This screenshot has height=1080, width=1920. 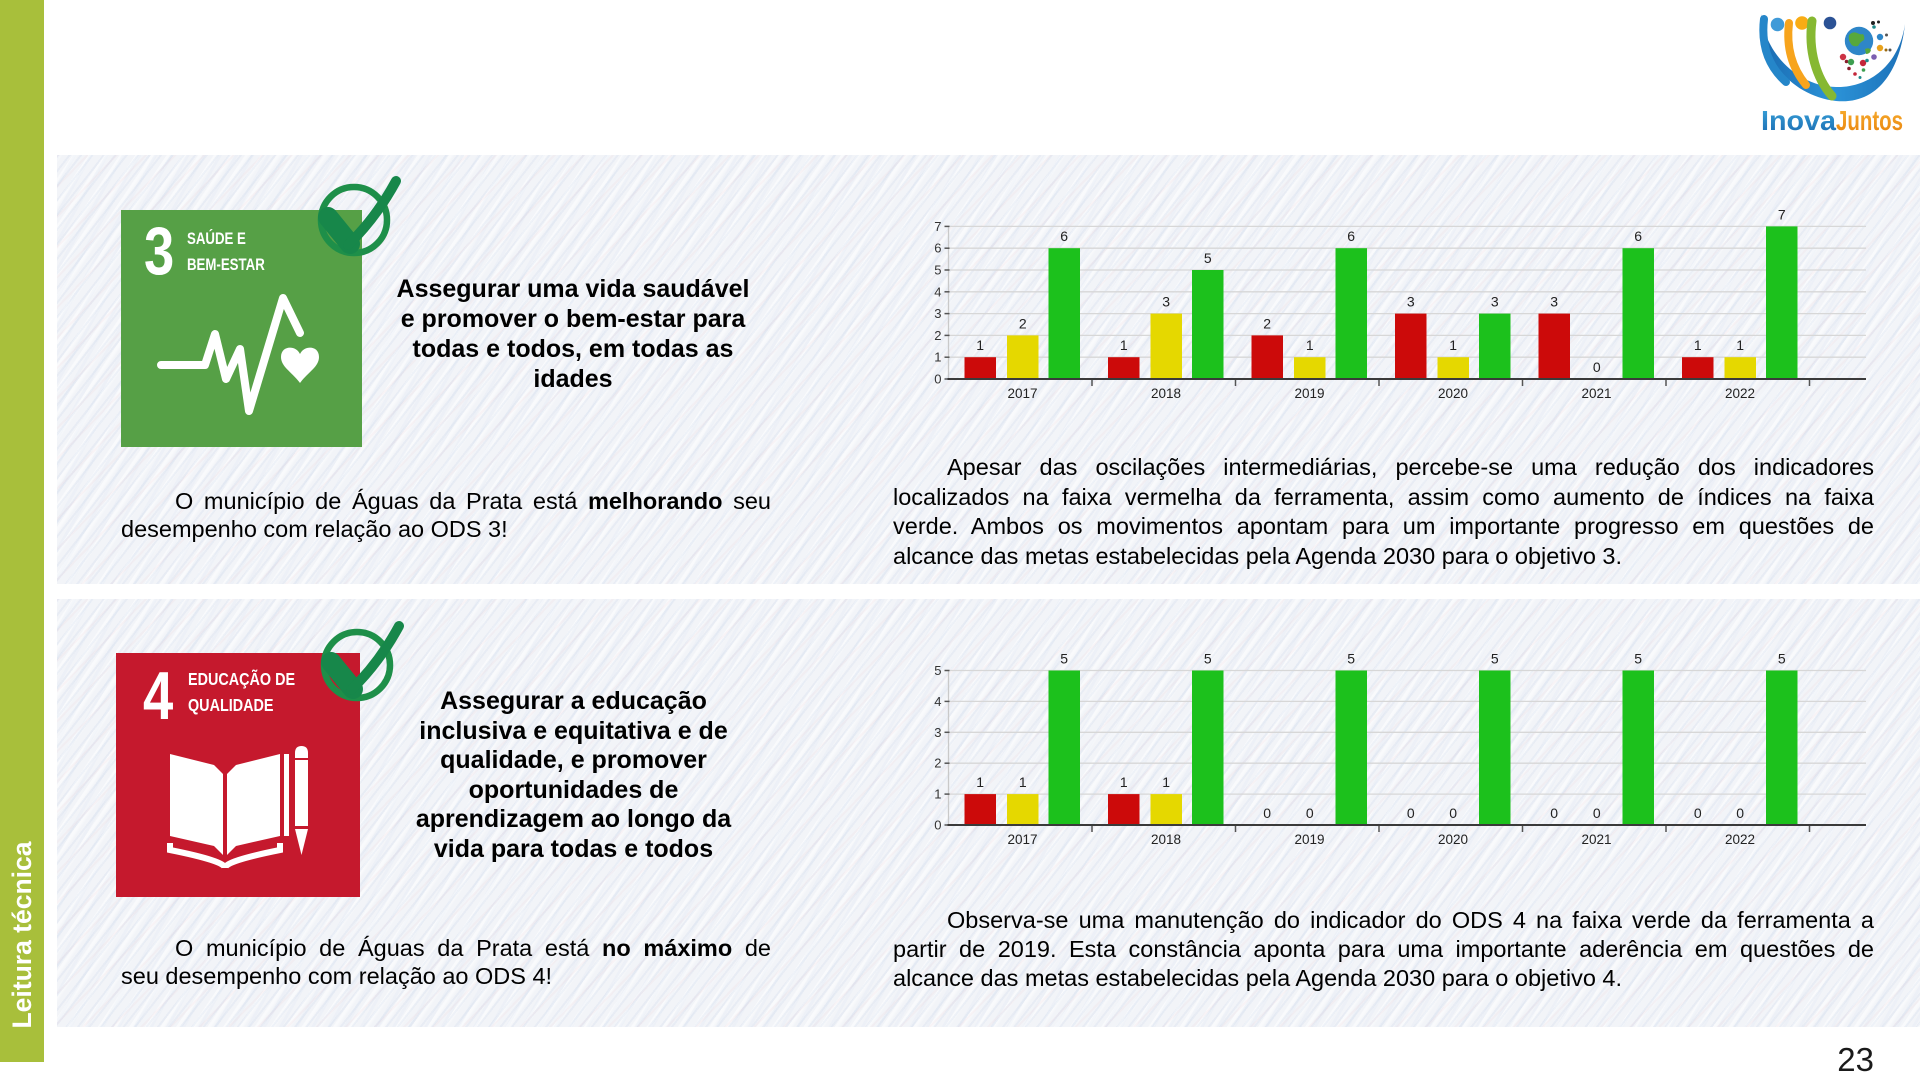 What do you see at coordinates (231, 706) in the screenshot?
I see `svg-text: QUALIDADE` at bounding box center [231, 706].